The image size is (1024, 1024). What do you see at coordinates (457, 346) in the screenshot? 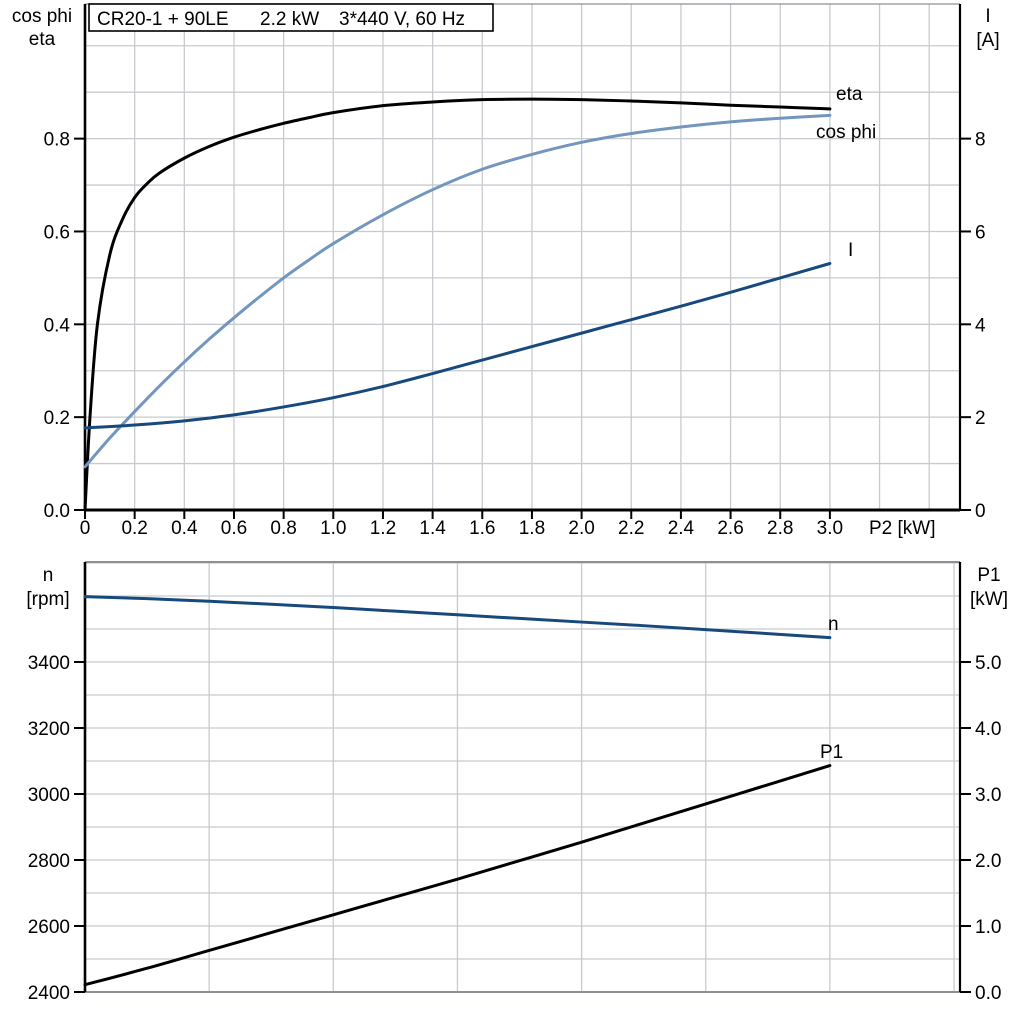
I see `series-curve-i` at bounding box center [457, 346].